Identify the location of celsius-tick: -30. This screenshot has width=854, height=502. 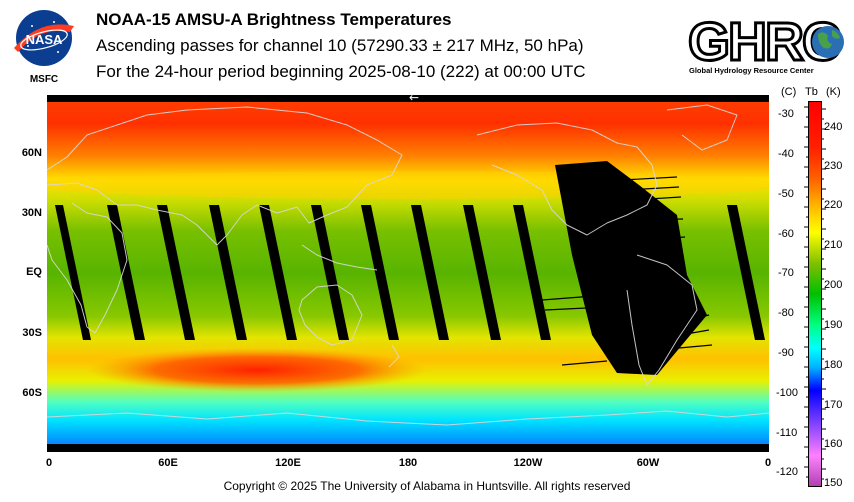
(786, 114).